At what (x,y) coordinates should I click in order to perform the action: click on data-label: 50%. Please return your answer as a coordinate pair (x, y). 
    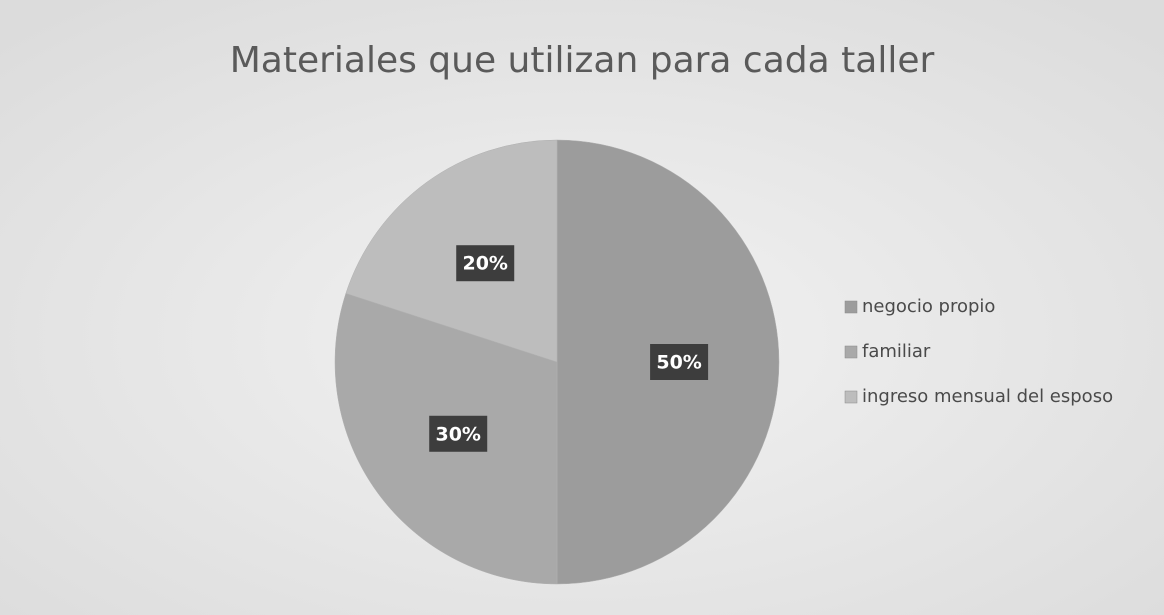
    Looking at the image, I should click on (678, 363).